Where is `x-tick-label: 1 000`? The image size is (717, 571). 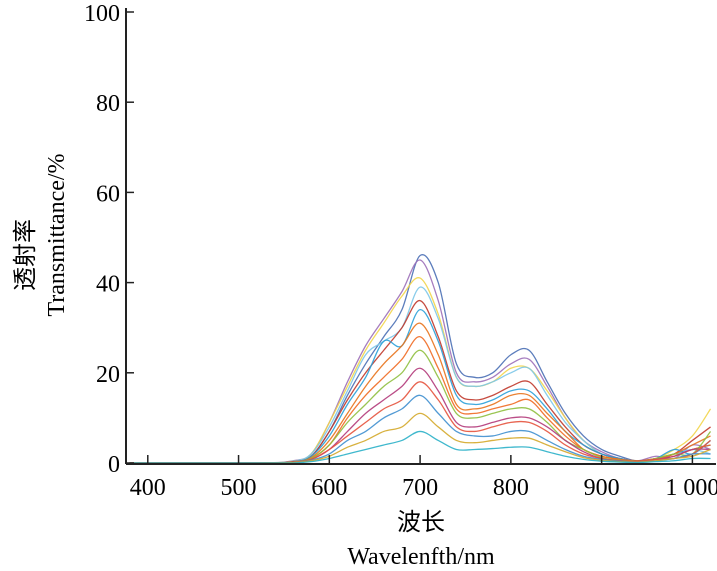 x-tick-label: 1 000 is located at coordinates (691, 488).